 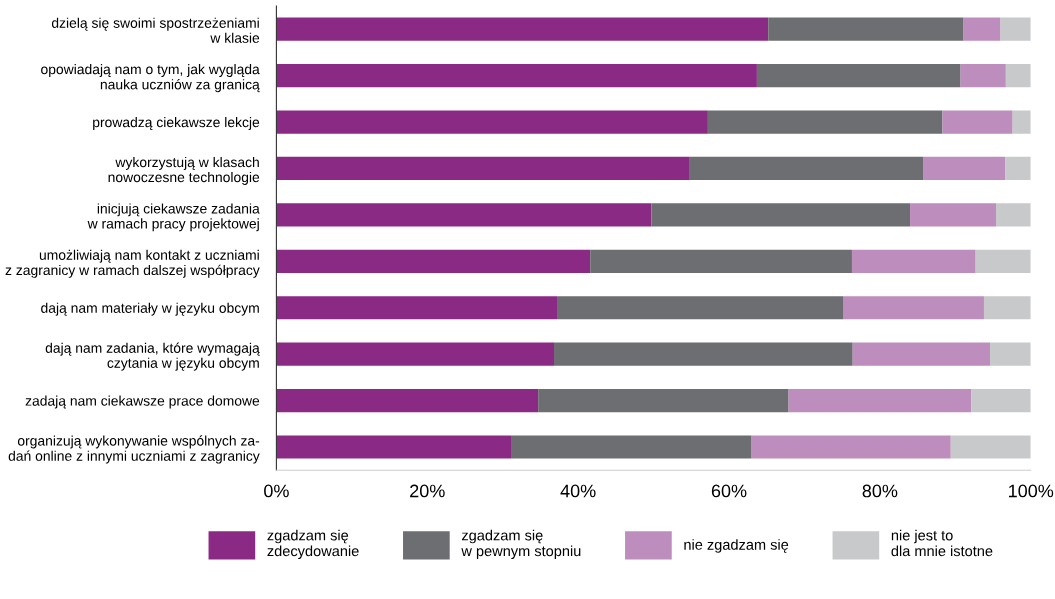 What do you see at coordinates (729, 491) in the screenshot?
I see `x-tick-label: 60%` at bounding box center [729, 491].